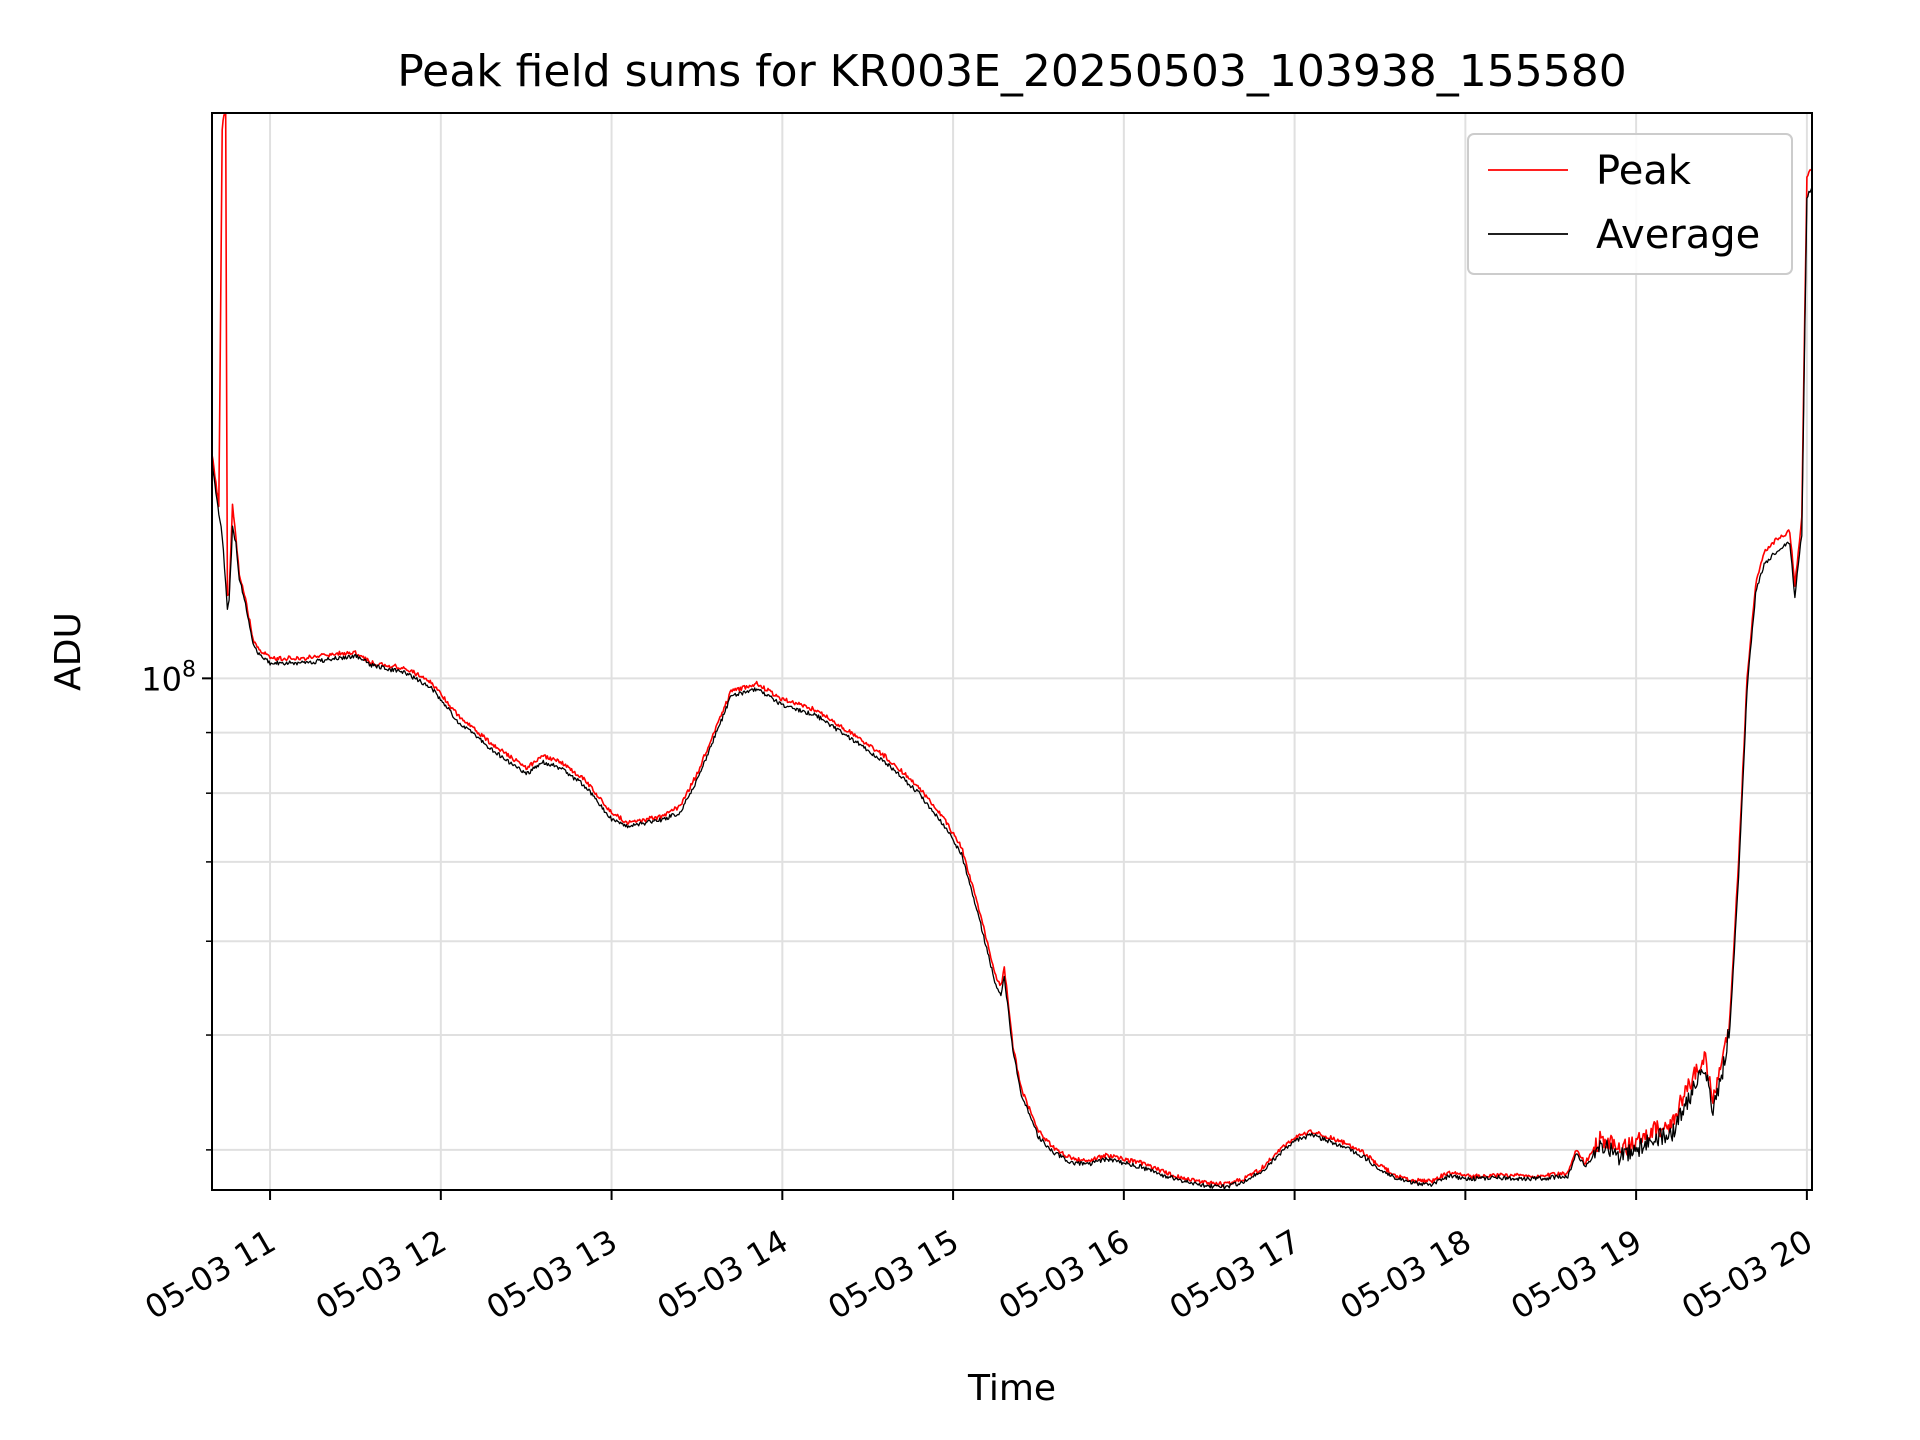 This screenshot has height=1440, width=1920. I want to click on x-tick-label: 05-03 18, so click(1406, 1274).